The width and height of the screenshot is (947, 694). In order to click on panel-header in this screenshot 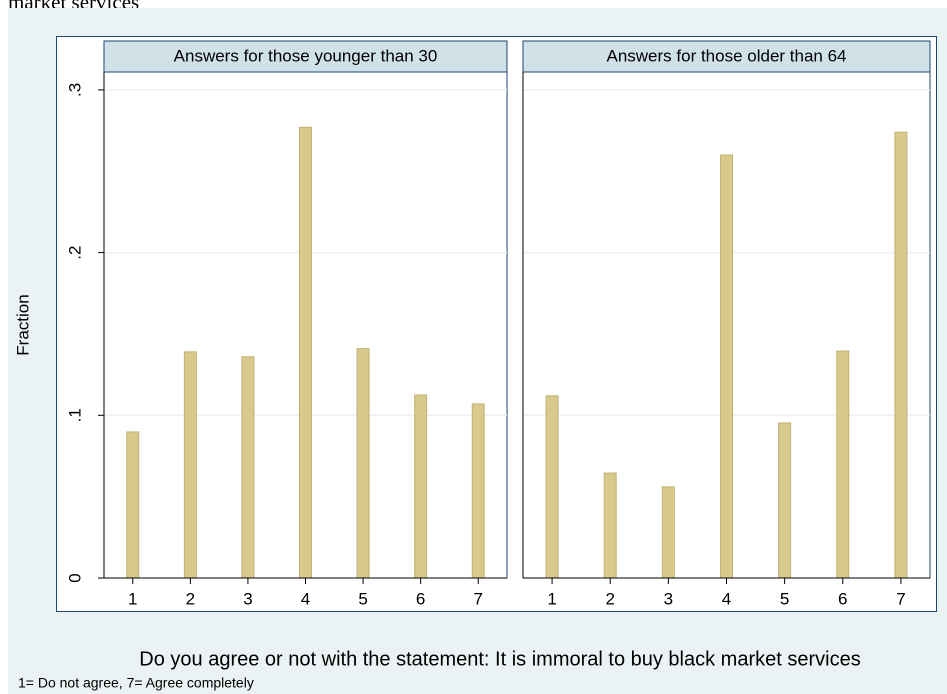, I will do `click(305, 56)`.